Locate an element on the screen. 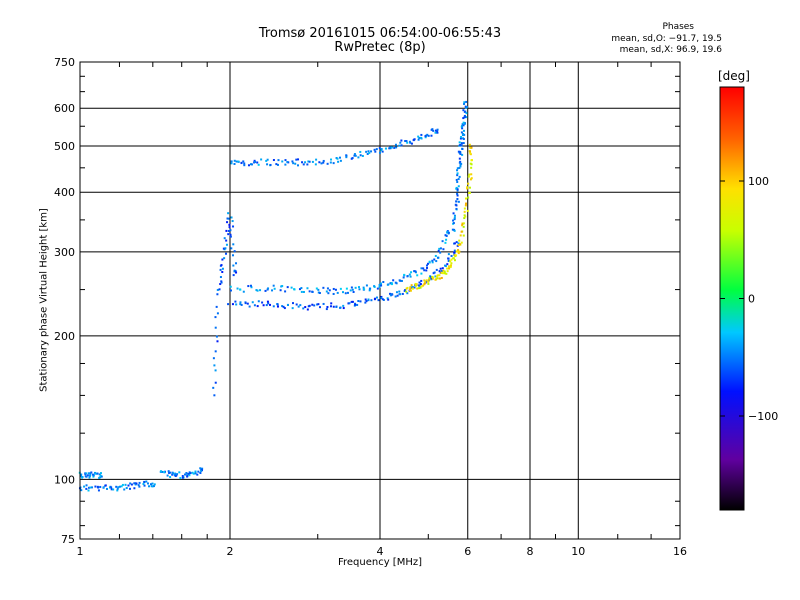  x-tick-label: 4 is located at coordinates (380, 551).